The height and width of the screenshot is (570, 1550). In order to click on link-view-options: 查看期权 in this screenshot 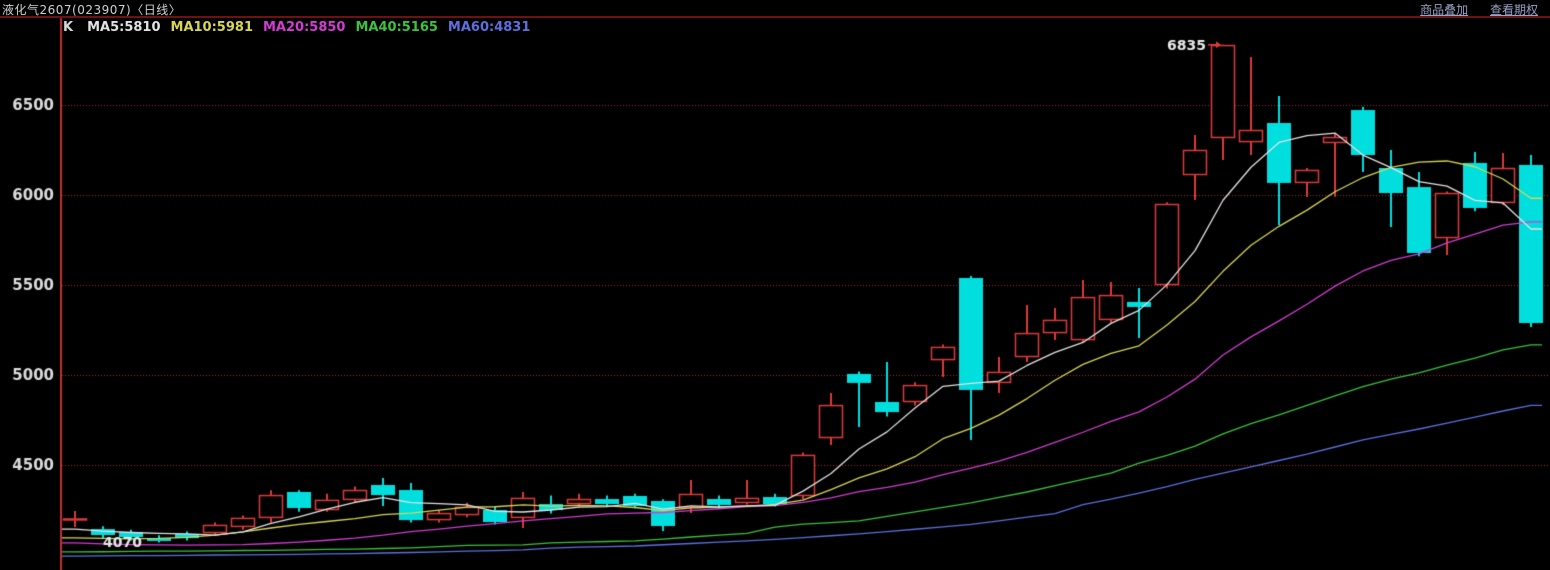, I will do `click(1513, 10)`.